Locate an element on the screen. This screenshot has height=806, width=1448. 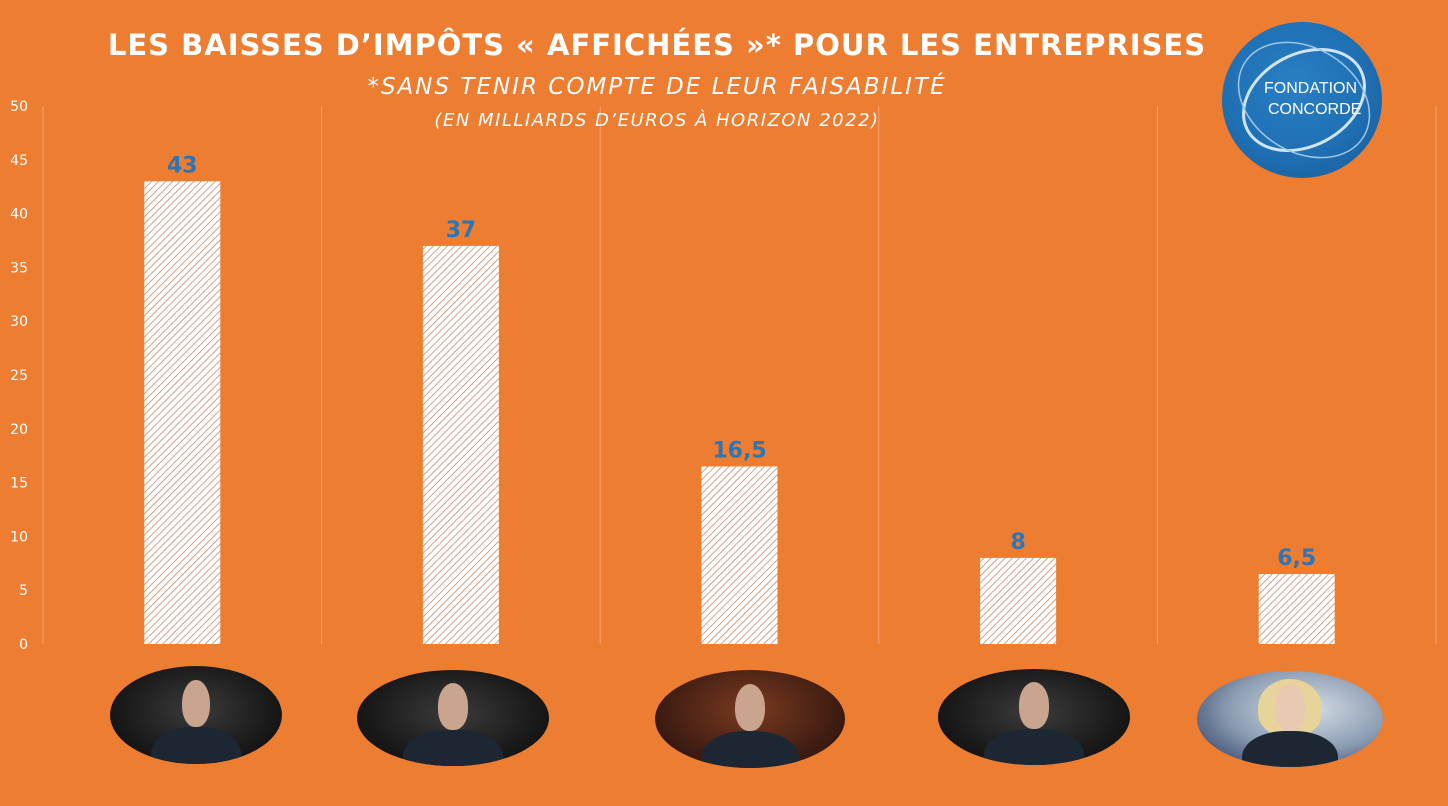
data-label: 8 is located at coordinates (1017, 542).